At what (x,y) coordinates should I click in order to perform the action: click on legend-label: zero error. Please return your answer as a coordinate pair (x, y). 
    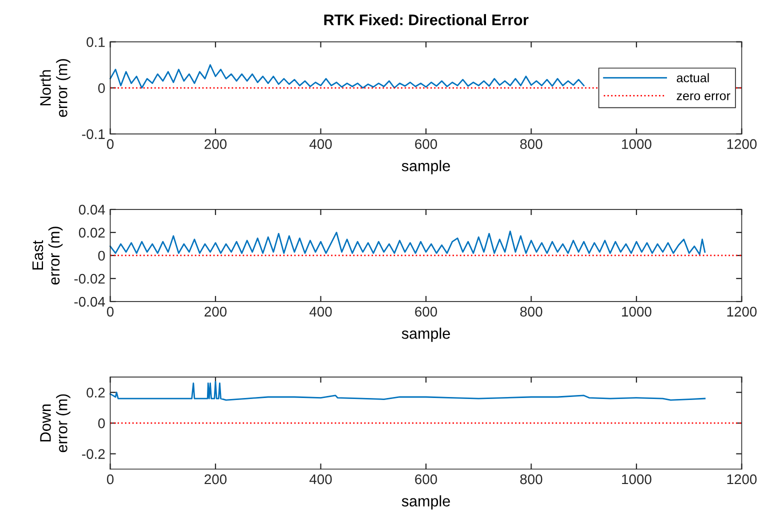
    Looking at the image, I should click on (703, 96).